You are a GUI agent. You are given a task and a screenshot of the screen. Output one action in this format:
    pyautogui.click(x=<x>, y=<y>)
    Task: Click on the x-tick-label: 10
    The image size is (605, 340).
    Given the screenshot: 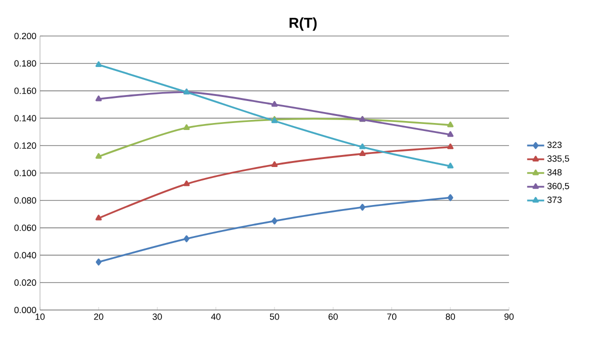 What is the action you would take?
    pyautogui.click(x=40, y=317)
    